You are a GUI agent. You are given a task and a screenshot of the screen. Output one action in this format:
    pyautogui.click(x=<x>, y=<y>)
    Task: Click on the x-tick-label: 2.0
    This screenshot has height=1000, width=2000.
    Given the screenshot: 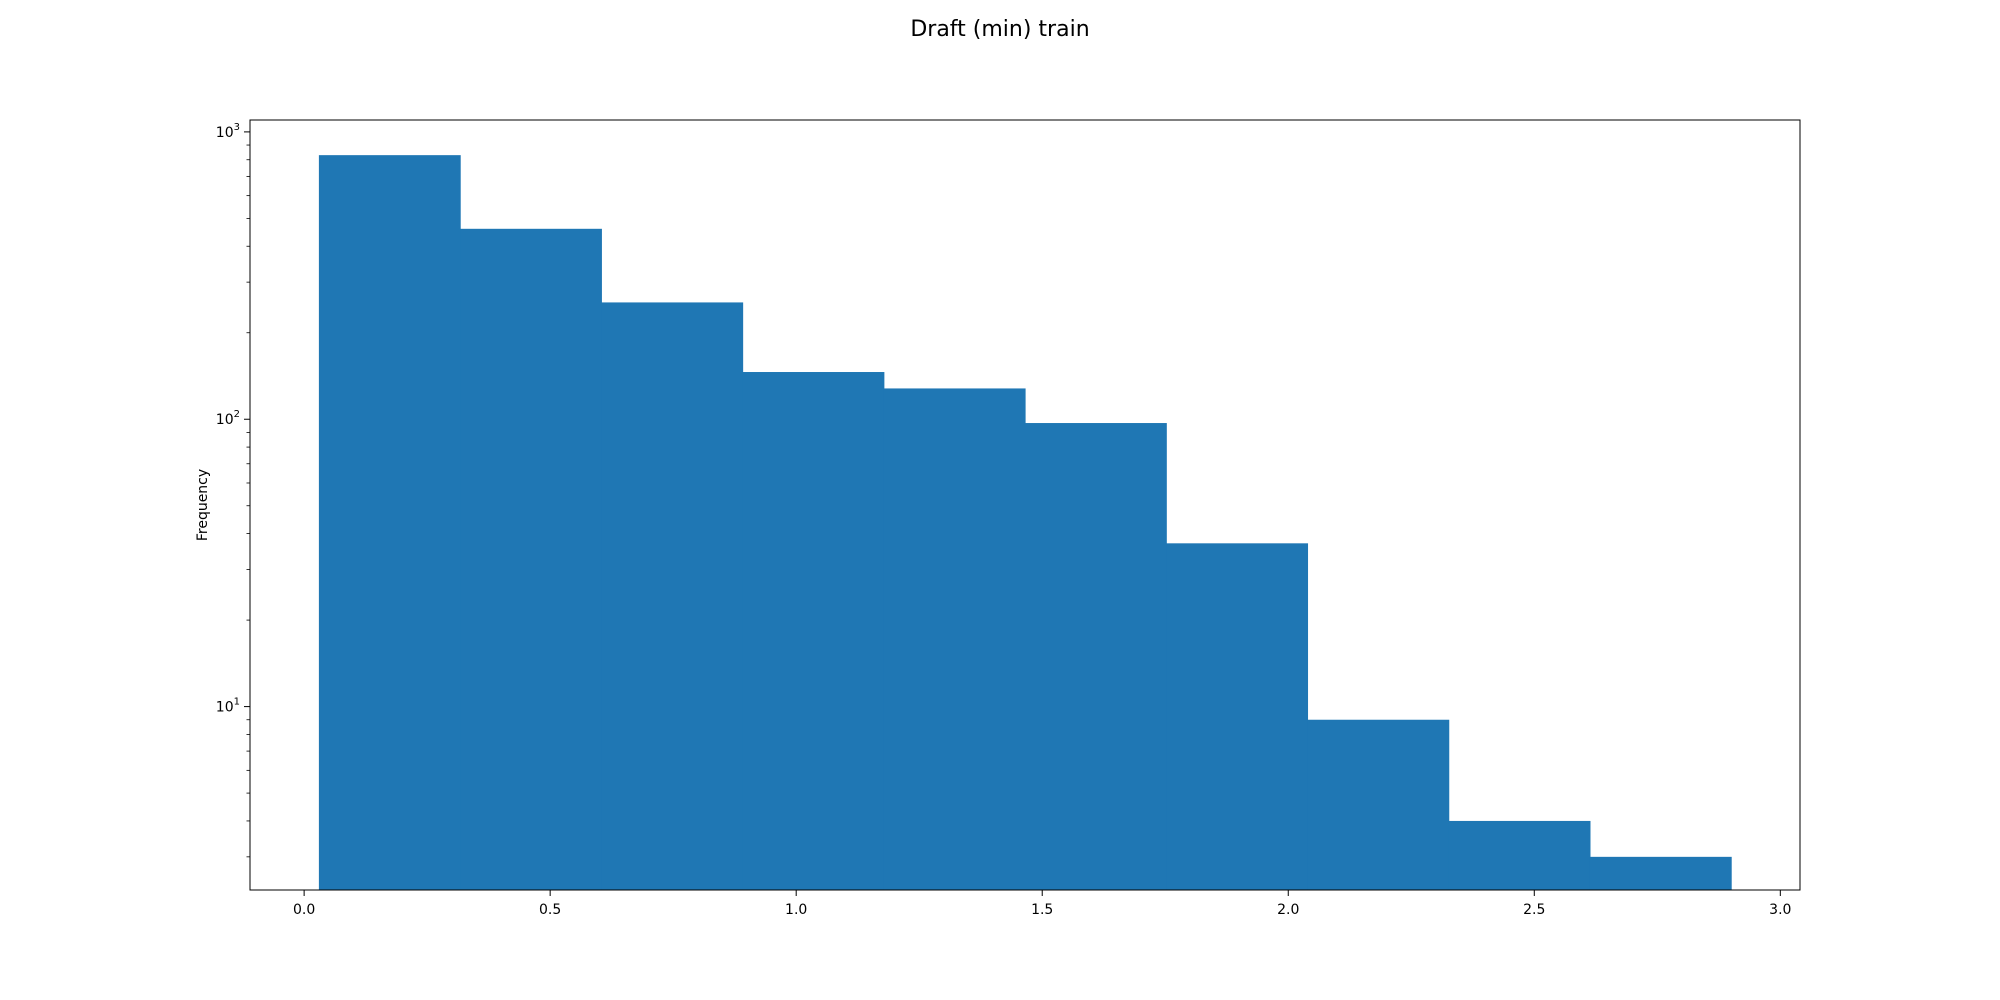 What is the action you would take?
    pyautogui.click(x=1288, y=910)
    